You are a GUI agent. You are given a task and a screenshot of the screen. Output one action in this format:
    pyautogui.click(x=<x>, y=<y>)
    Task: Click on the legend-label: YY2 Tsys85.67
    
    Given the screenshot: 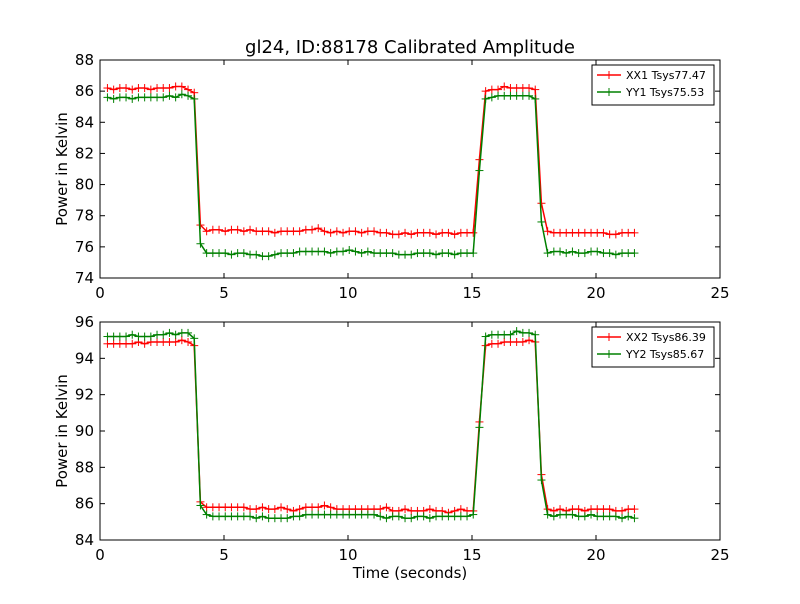 What is the action you would take?
    pyautogui.click(x=664, y=354)
    